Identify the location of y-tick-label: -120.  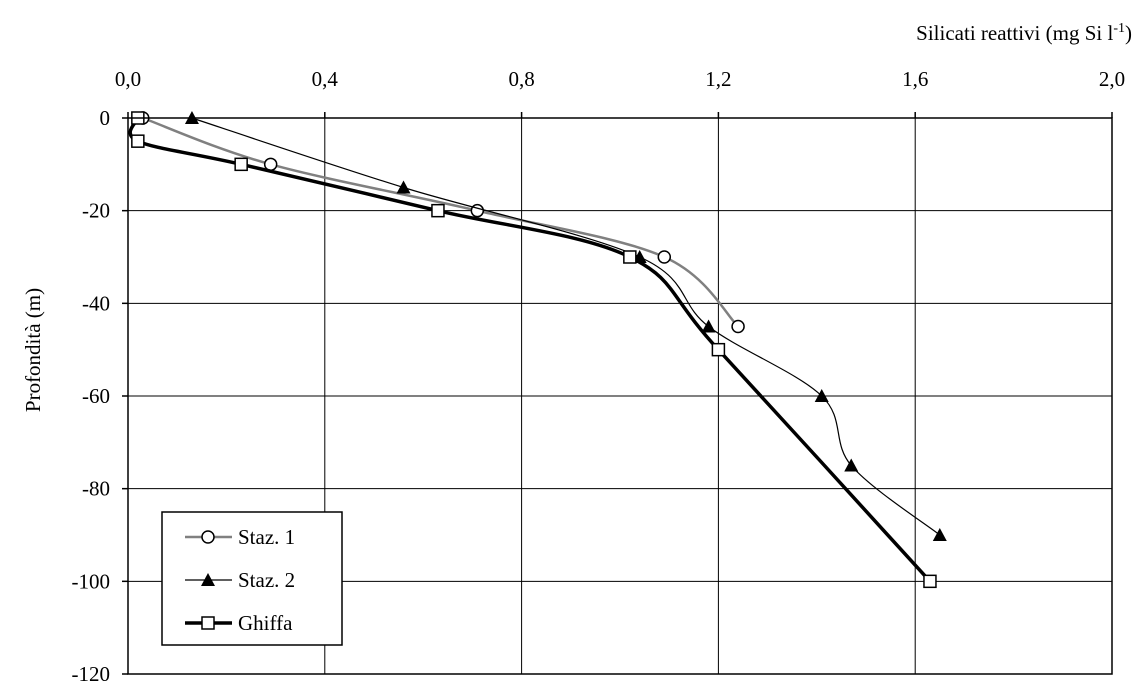
(91, 672).